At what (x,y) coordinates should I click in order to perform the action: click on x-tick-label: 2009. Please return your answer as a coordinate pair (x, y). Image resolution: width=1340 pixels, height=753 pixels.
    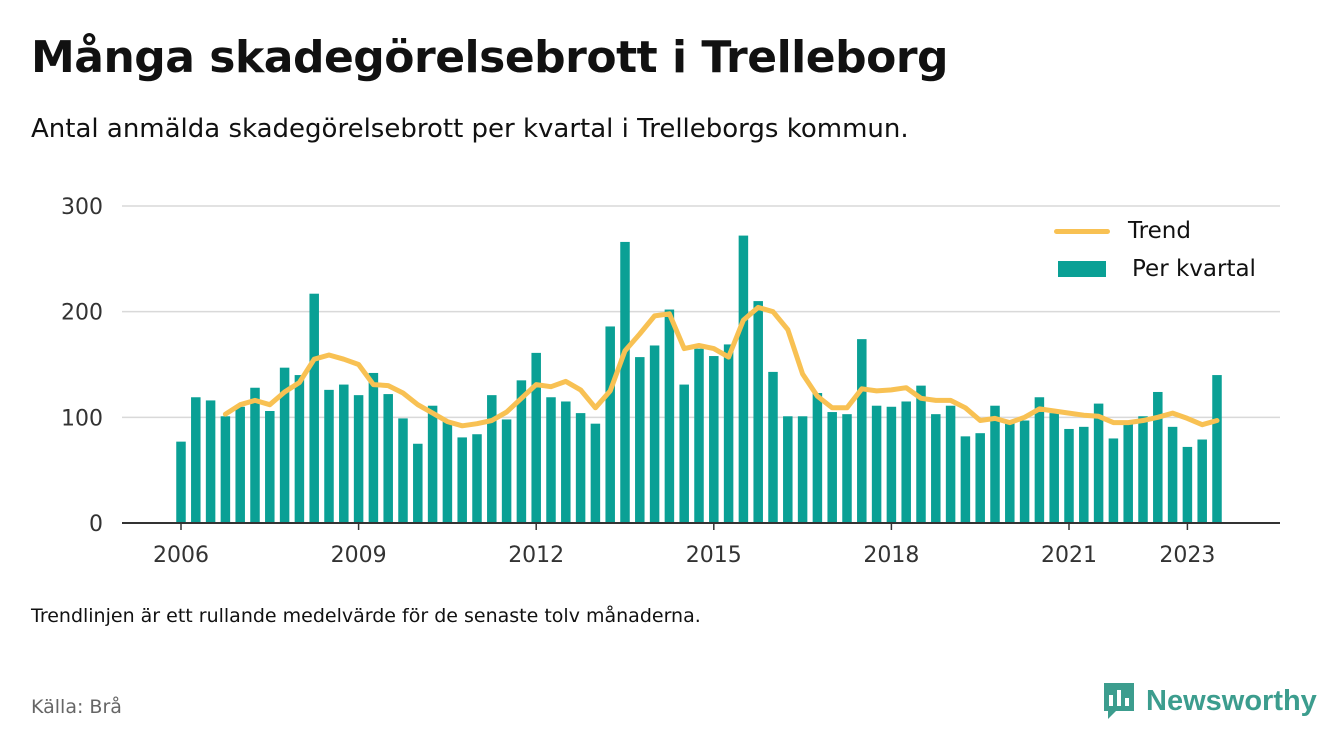
    Looking at the image, I should click on (359, 555).